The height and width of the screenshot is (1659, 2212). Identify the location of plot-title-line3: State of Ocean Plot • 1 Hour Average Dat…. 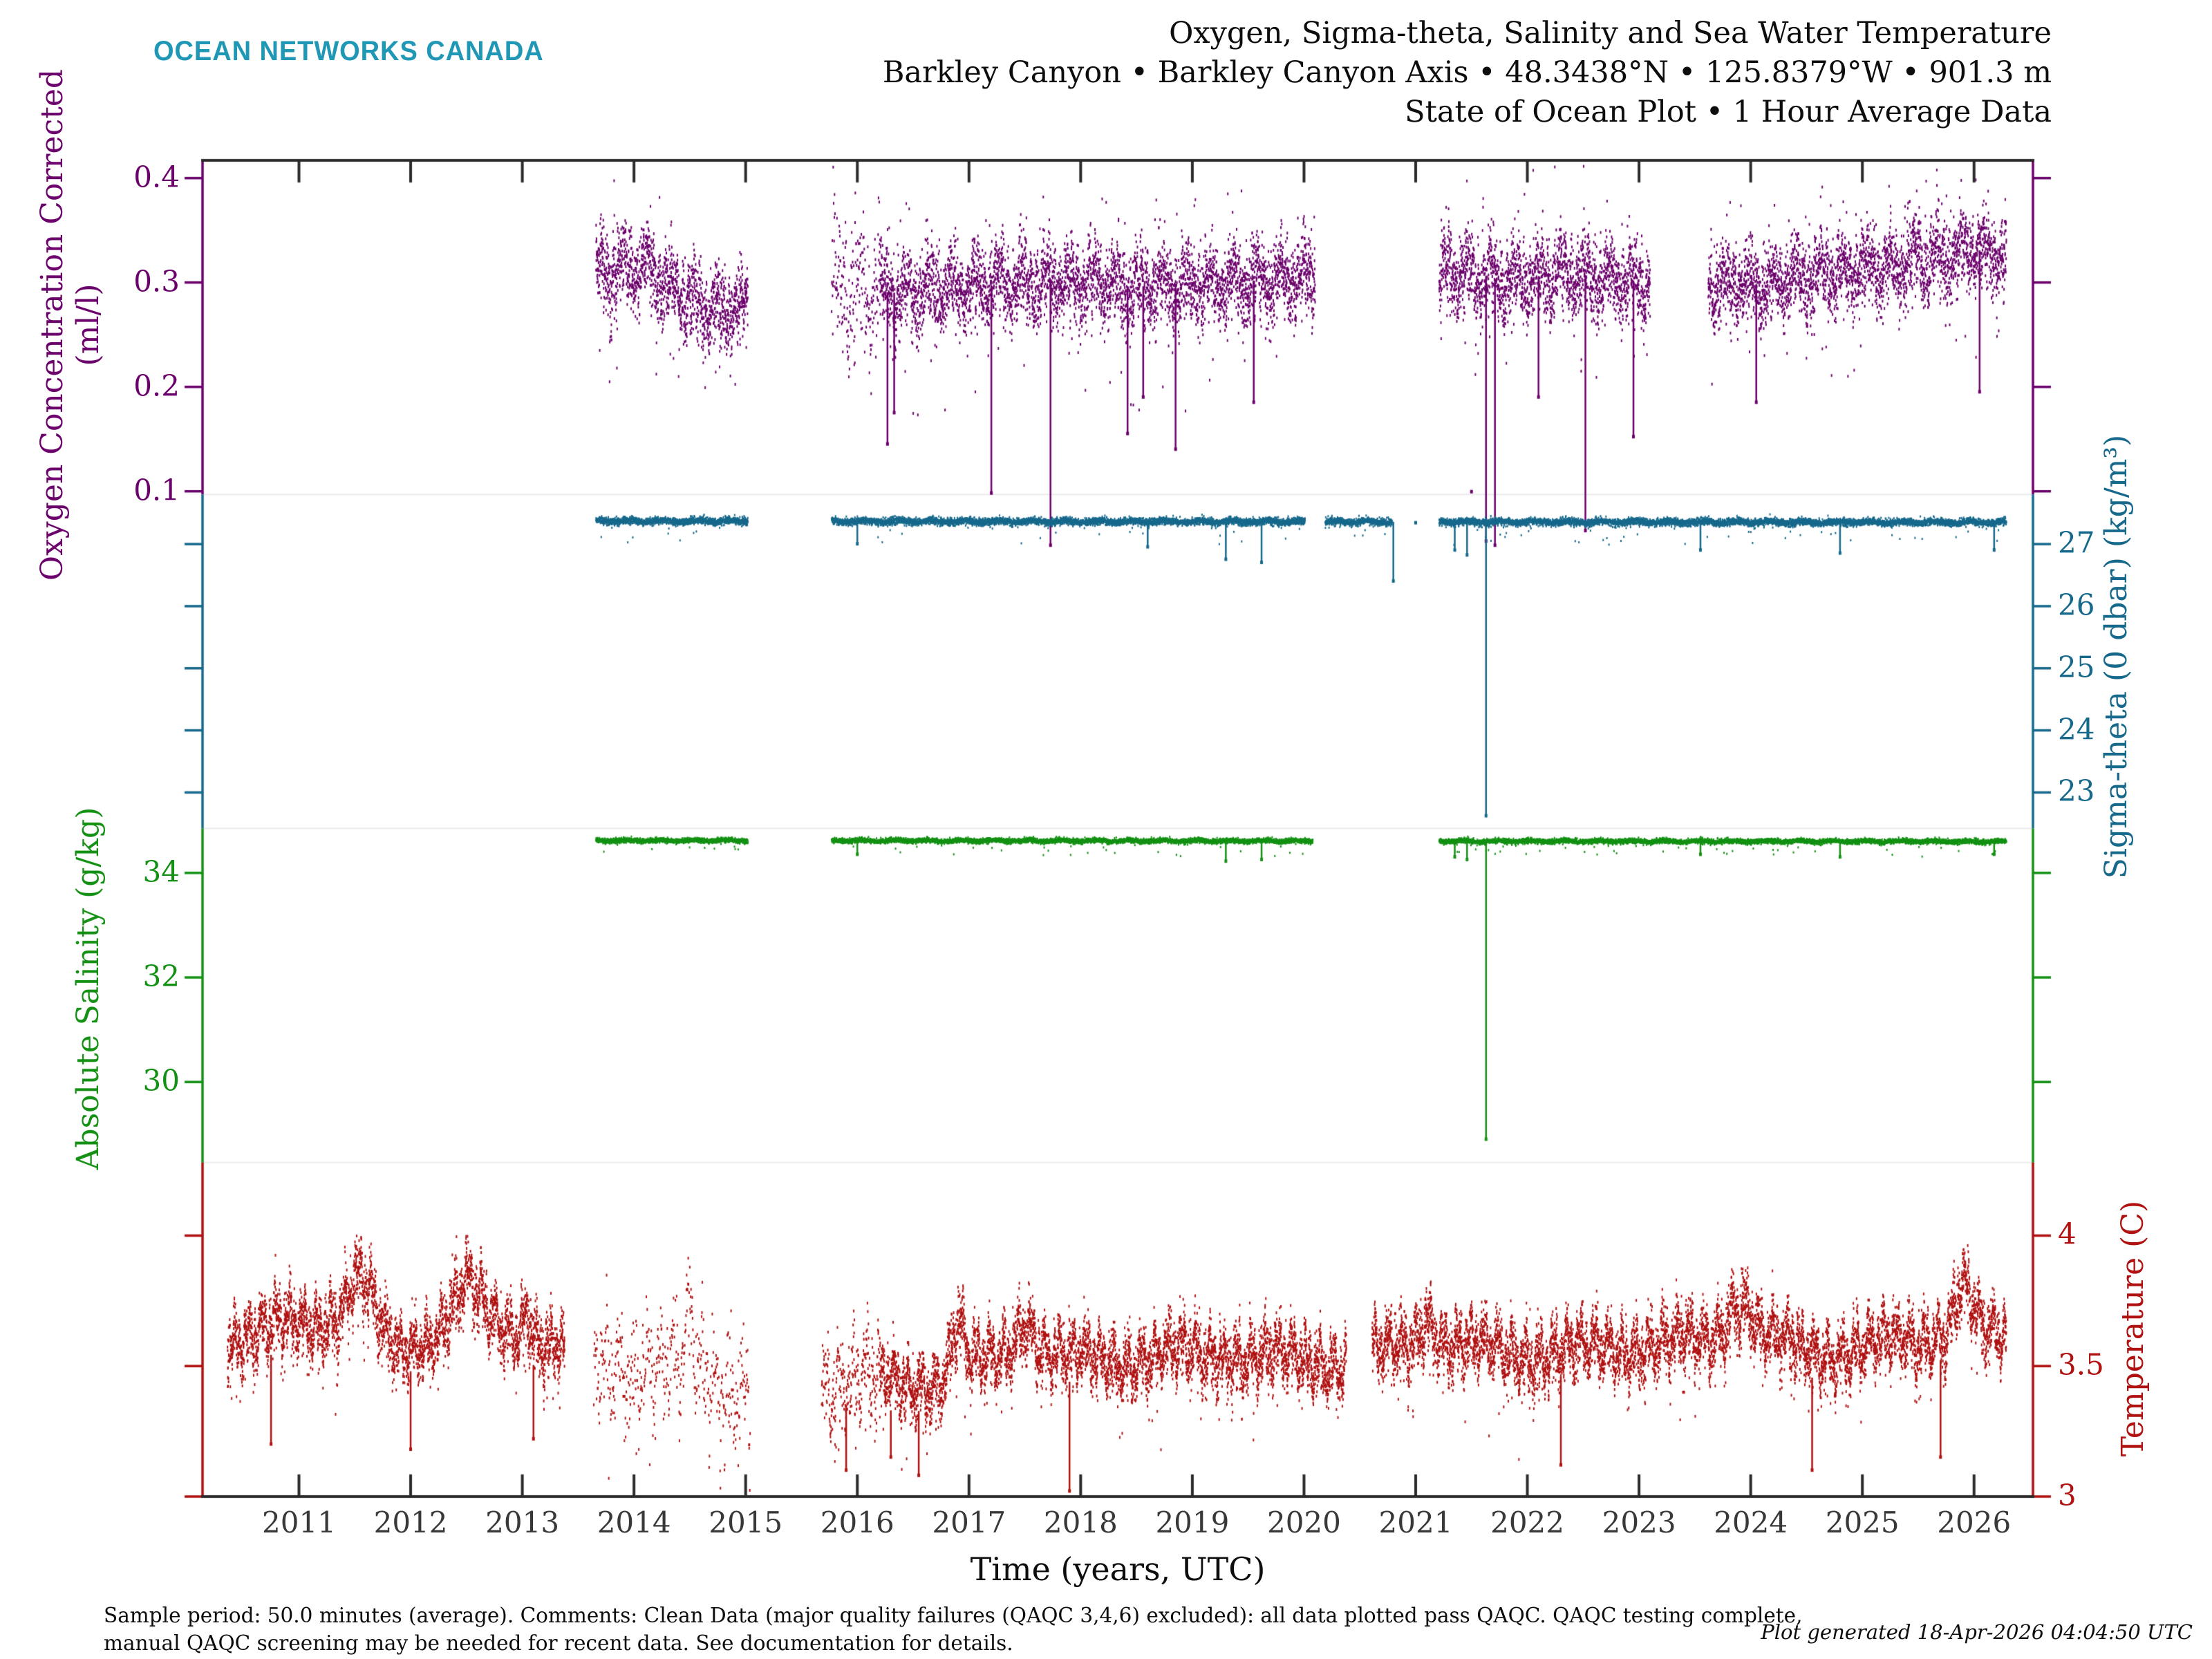
(1728, 112).